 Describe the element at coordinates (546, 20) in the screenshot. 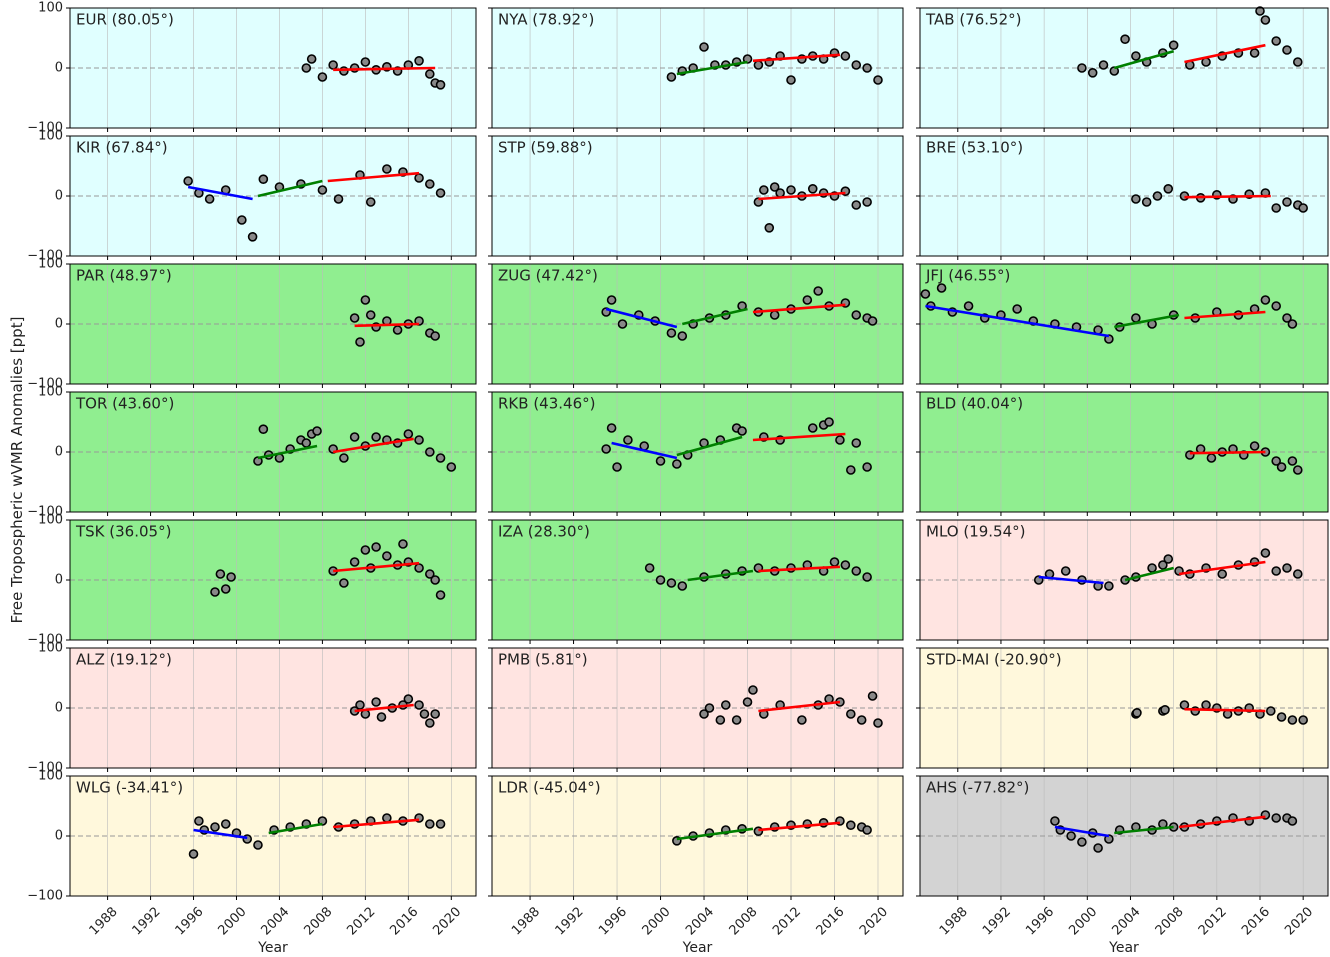

I see `panel-title: NYA (78.92°)` at that location.